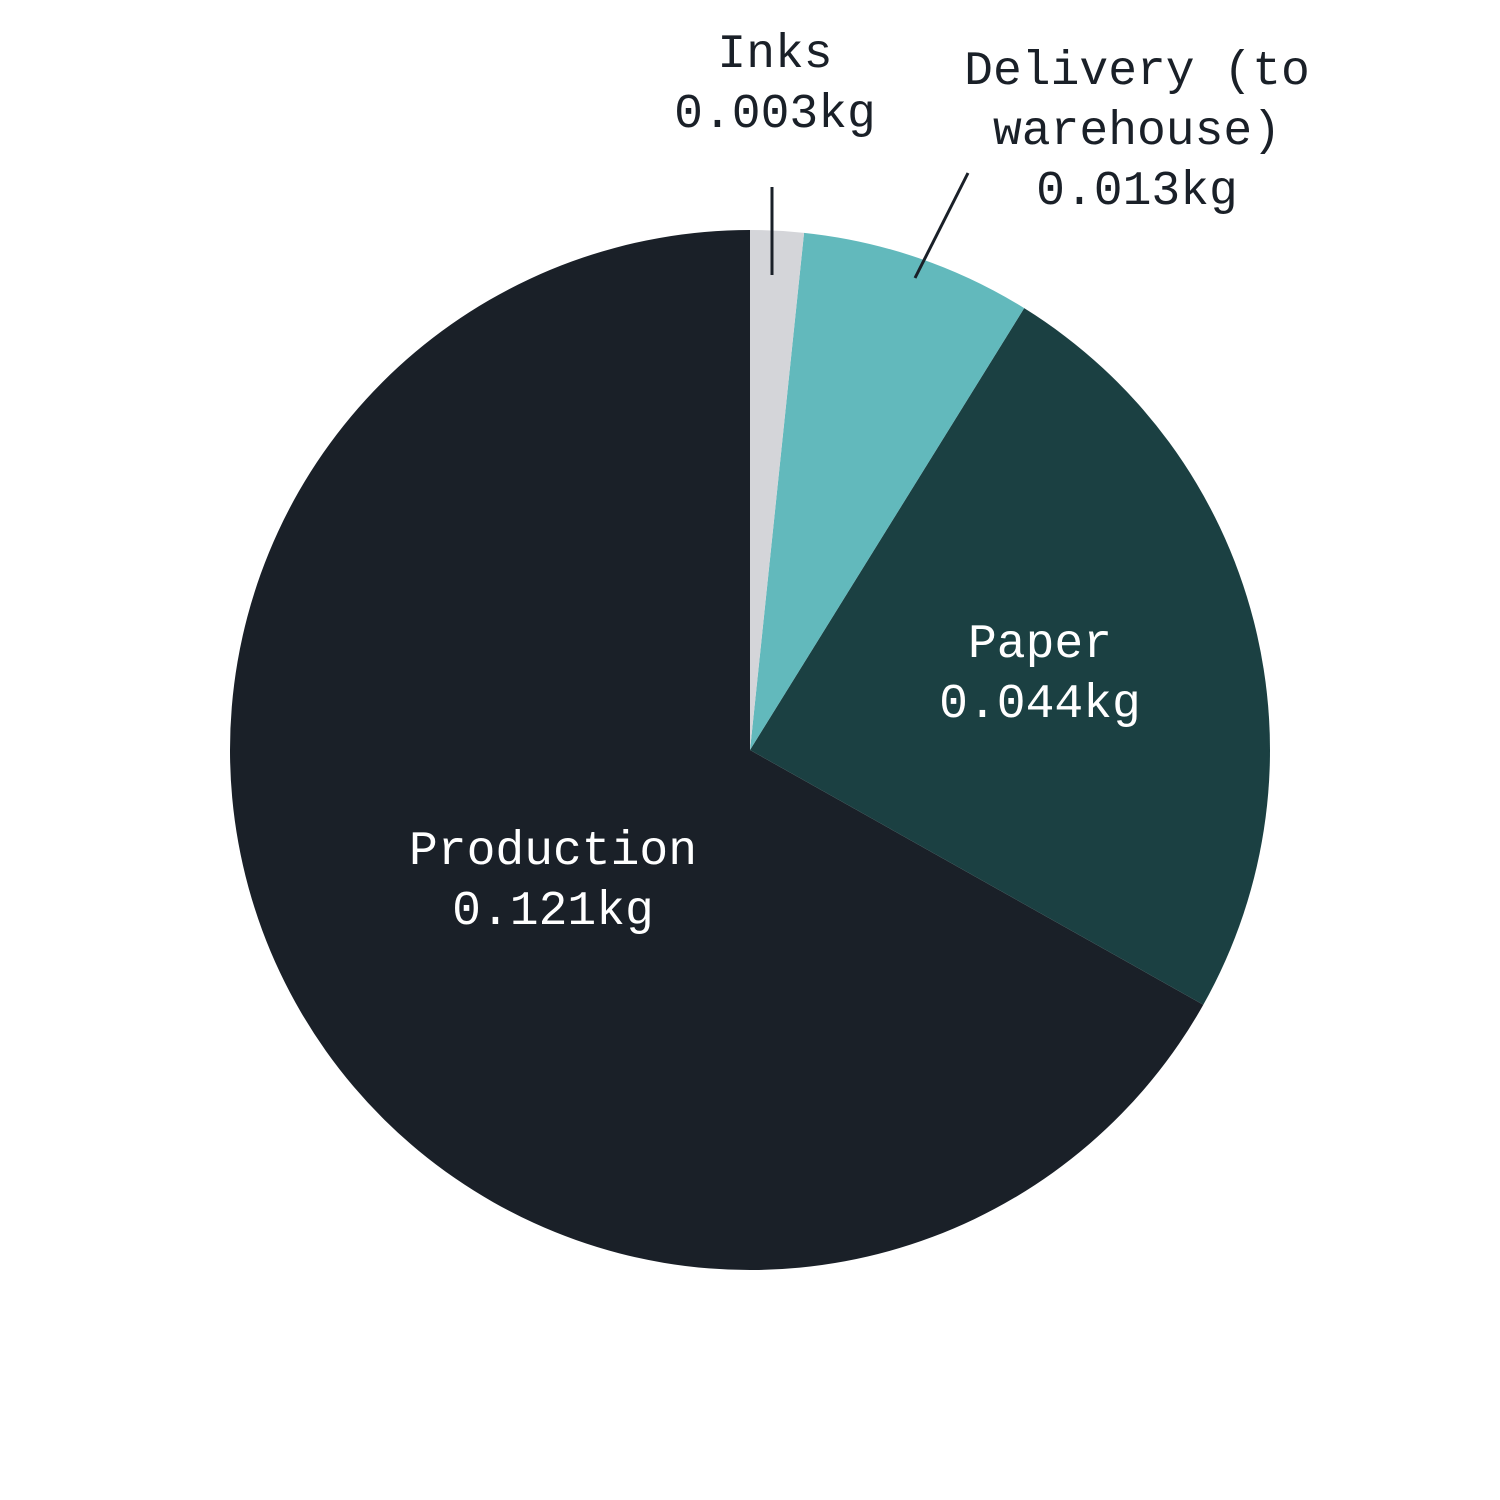 The height and width of the screenshot is (1500, 1500). I want to click on category-label: Delivery (to warehouse), so click(1137, 102).